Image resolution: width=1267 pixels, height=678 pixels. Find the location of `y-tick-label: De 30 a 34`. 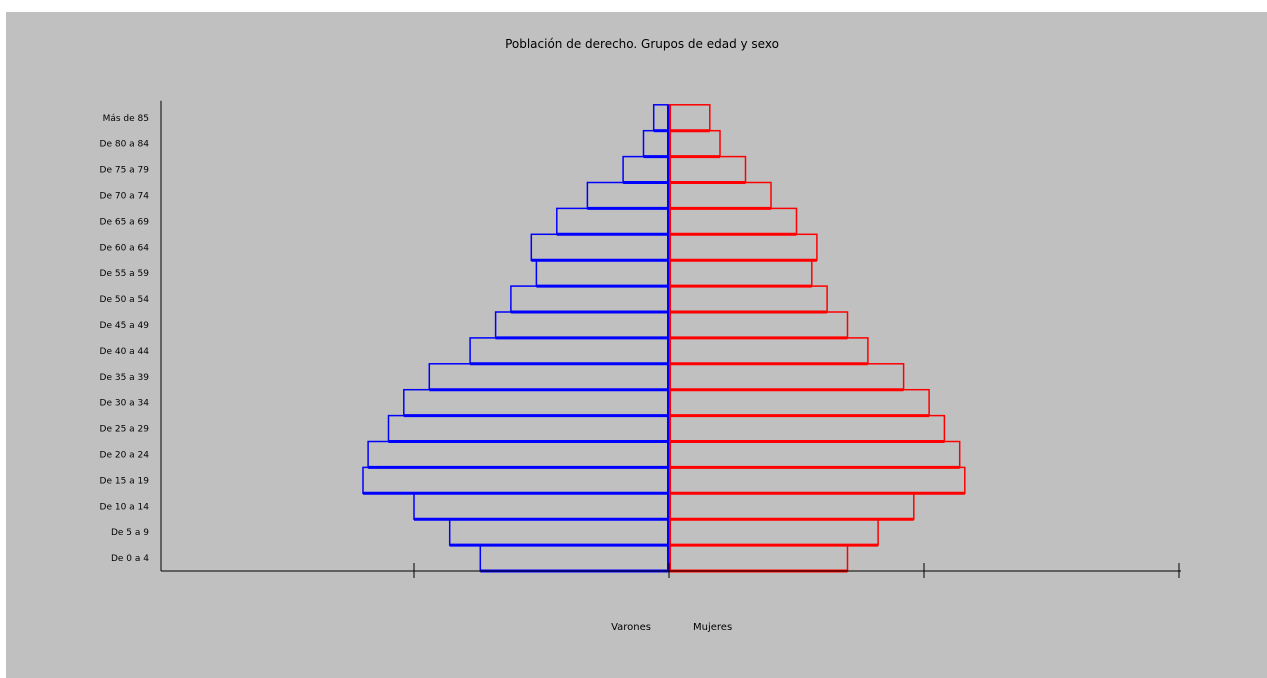

y-tick-label: De 30 a 34 is located at coordinates (125, 404).